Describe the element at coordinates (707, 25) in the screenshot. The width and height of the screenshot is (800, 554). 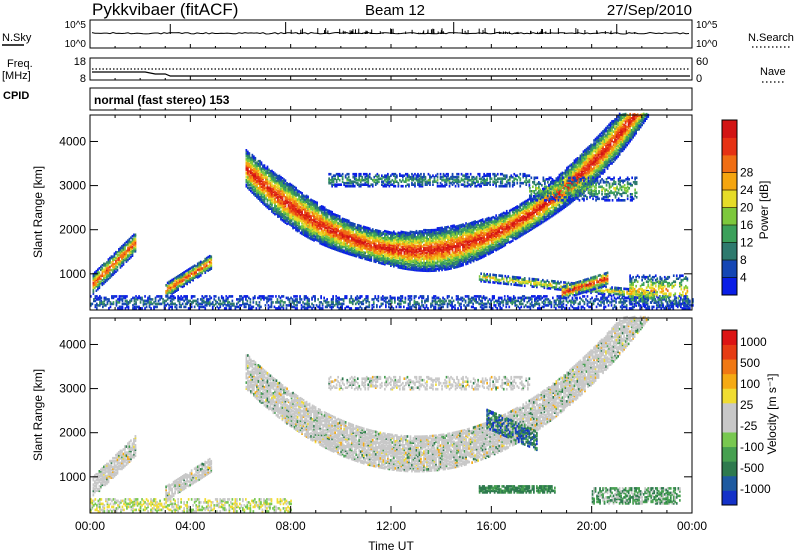
I see `nsearch-tick-top: 10^5` at that location.